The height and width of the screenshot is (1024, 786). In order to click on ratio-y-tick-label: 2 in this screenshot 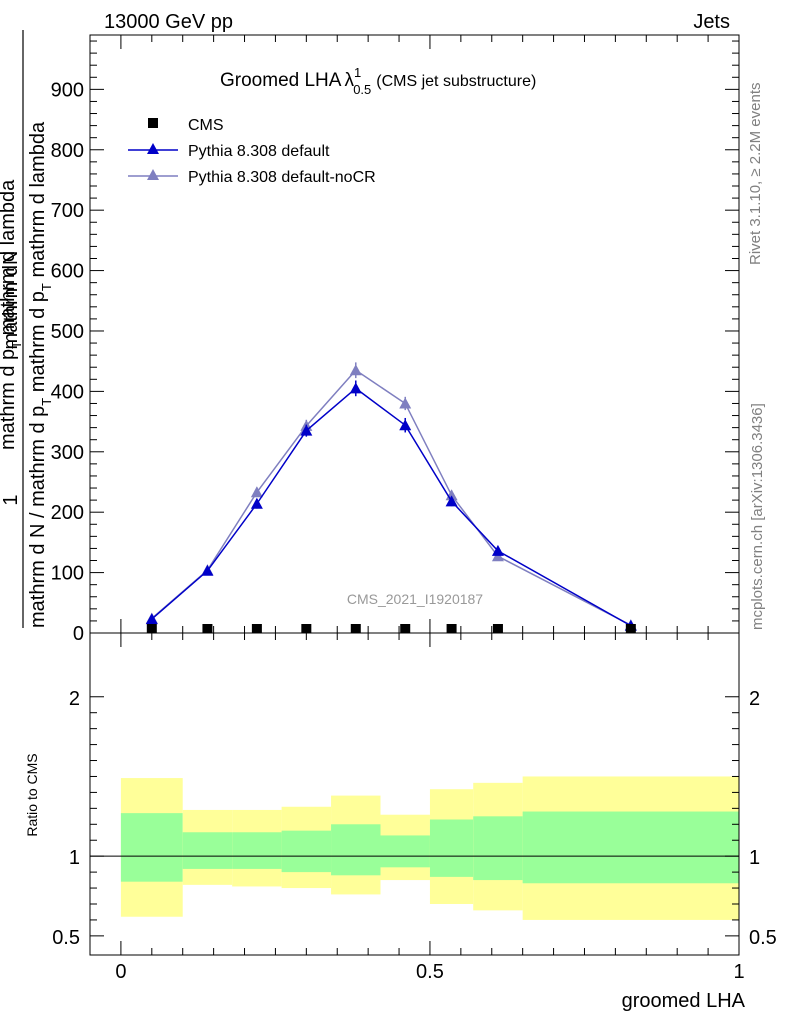, I will do `click(74, 699)`.